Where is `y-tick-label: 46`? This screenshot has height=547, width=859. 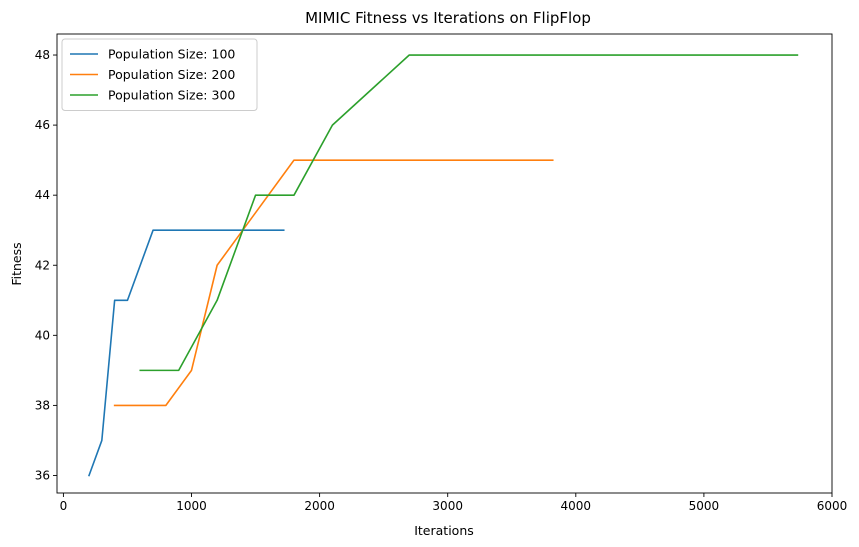 y-tick-label: 46 is located at coordinates (42, 125).